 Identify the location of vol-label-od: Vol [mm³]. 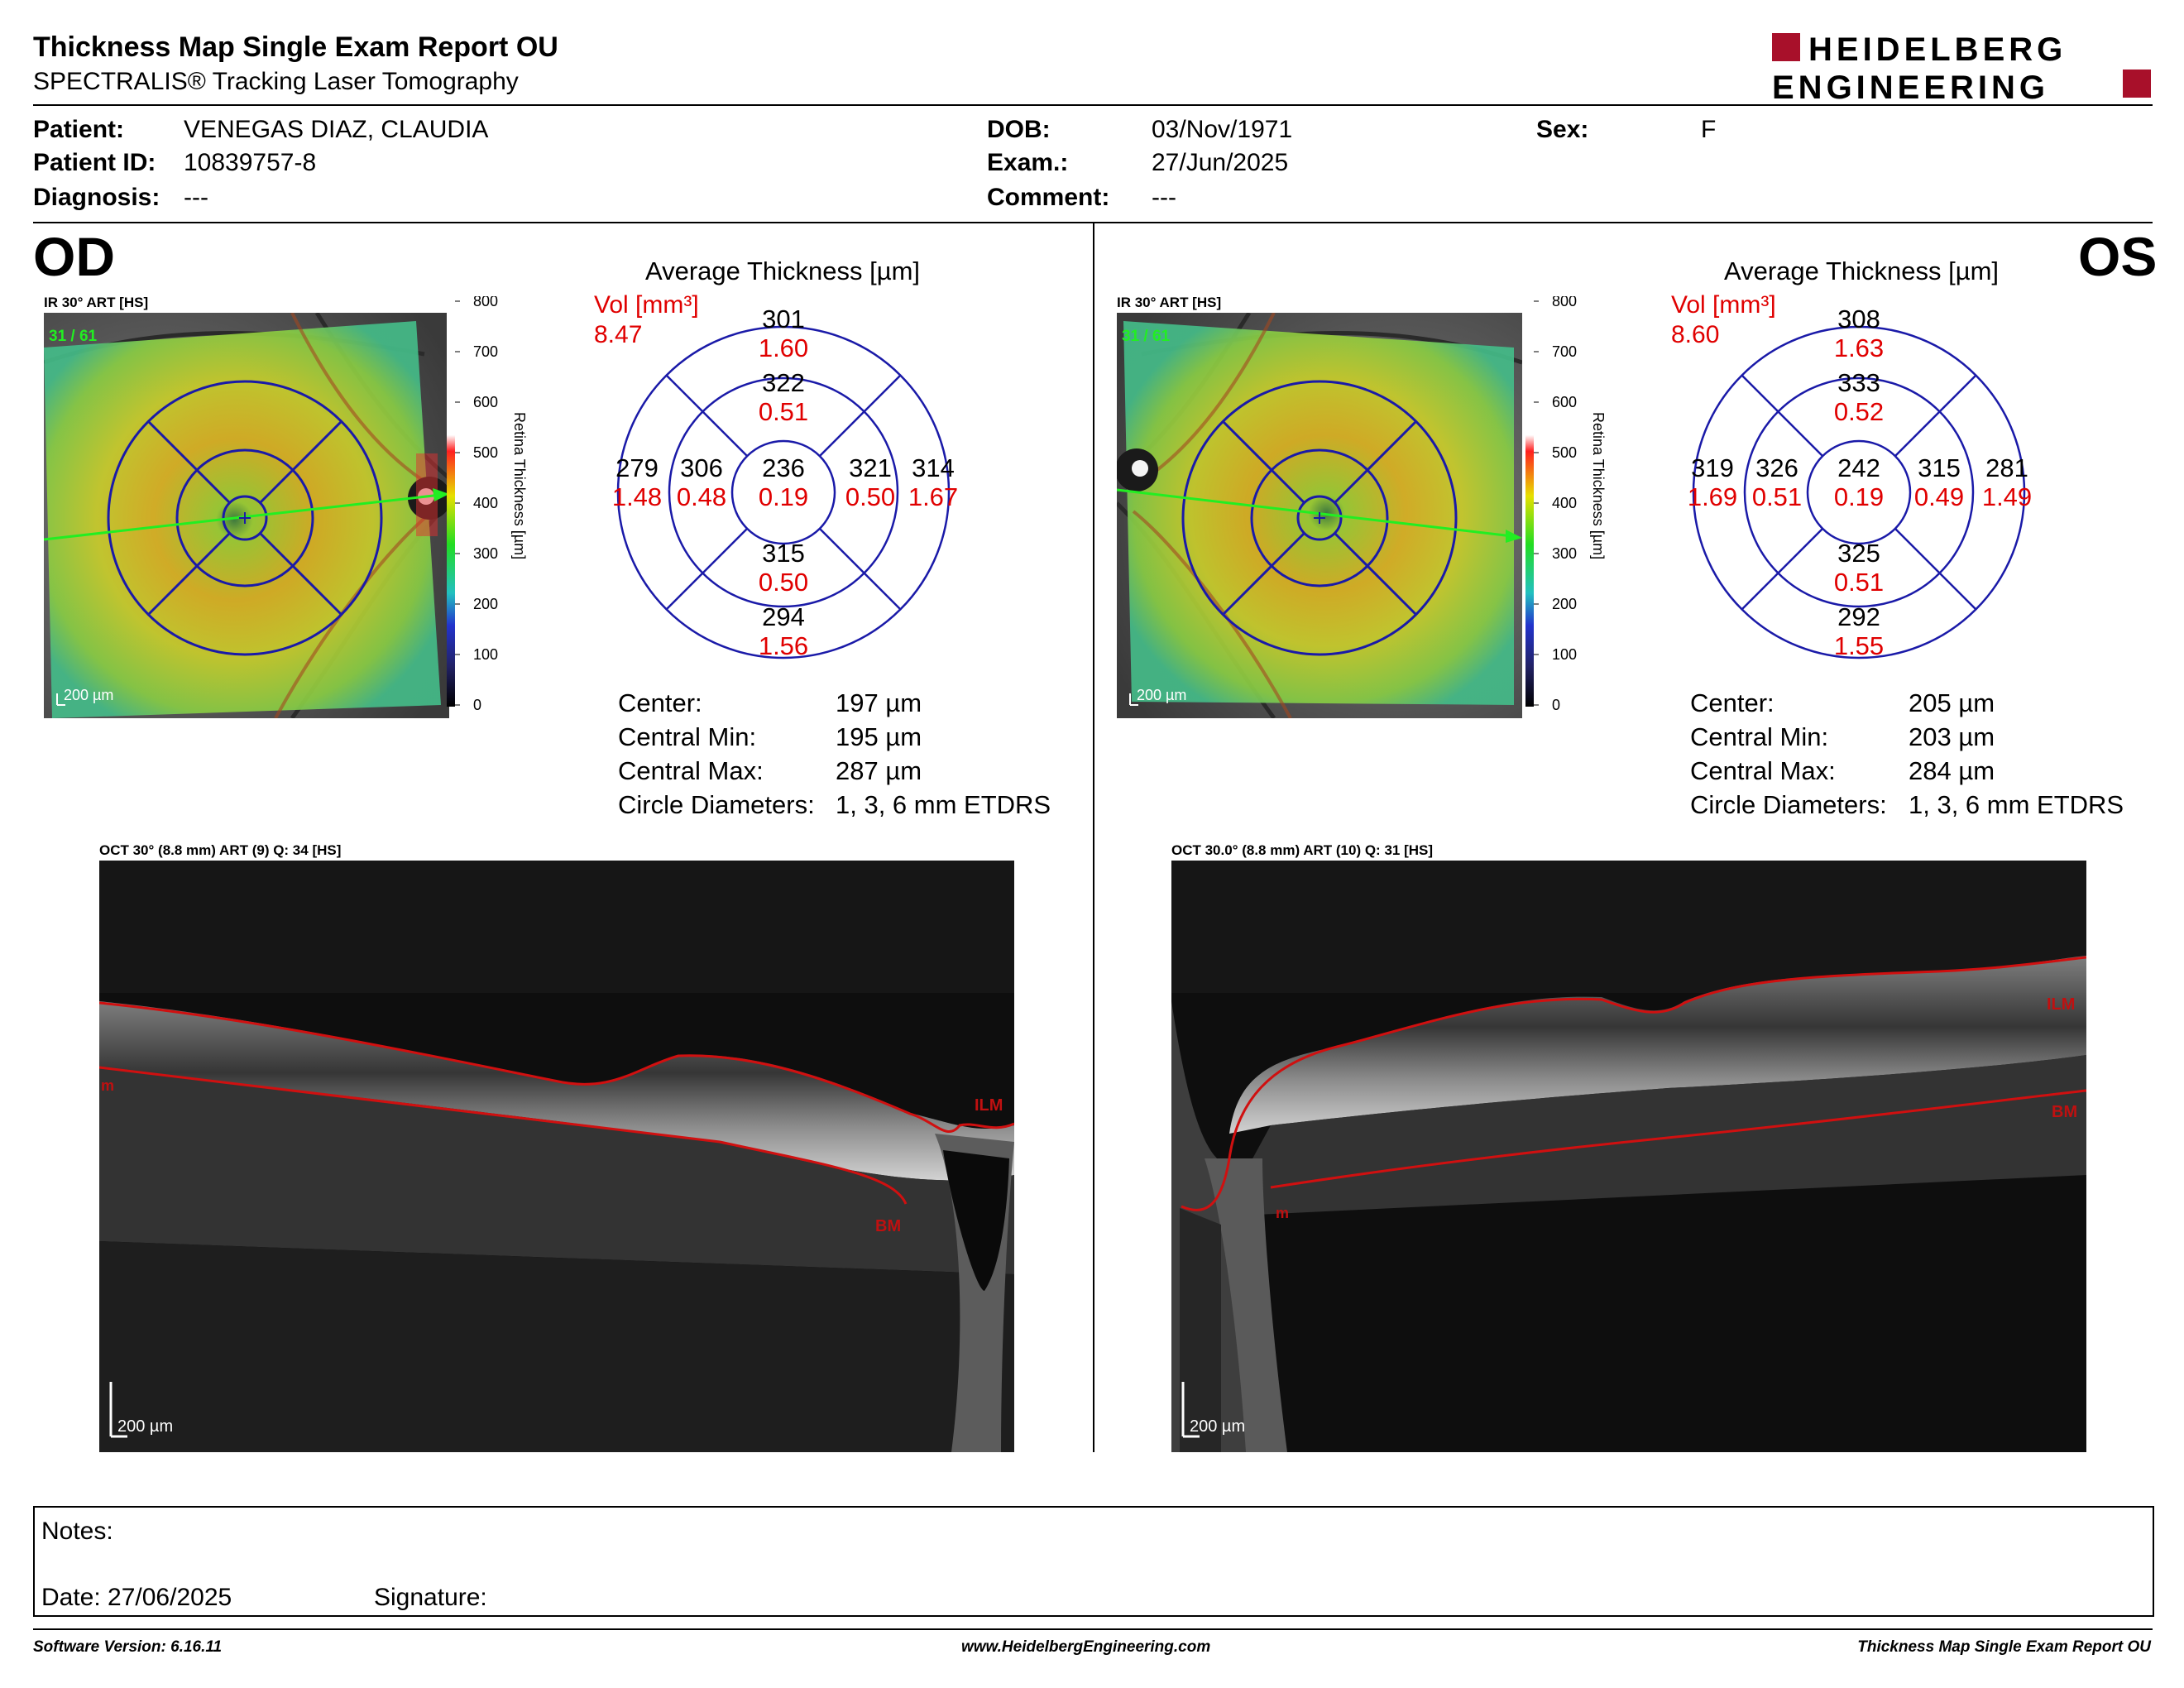
(646, 305).